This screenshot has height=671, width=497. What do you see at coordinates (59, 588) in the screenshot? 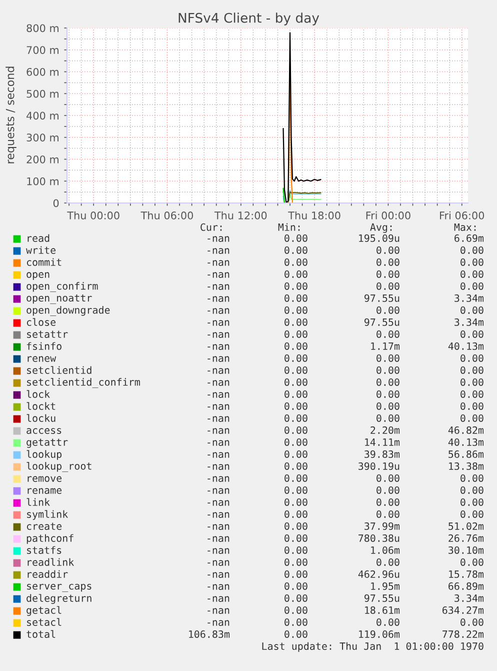
I see `legend-label: server_caps` at bounding box center [59, 588].